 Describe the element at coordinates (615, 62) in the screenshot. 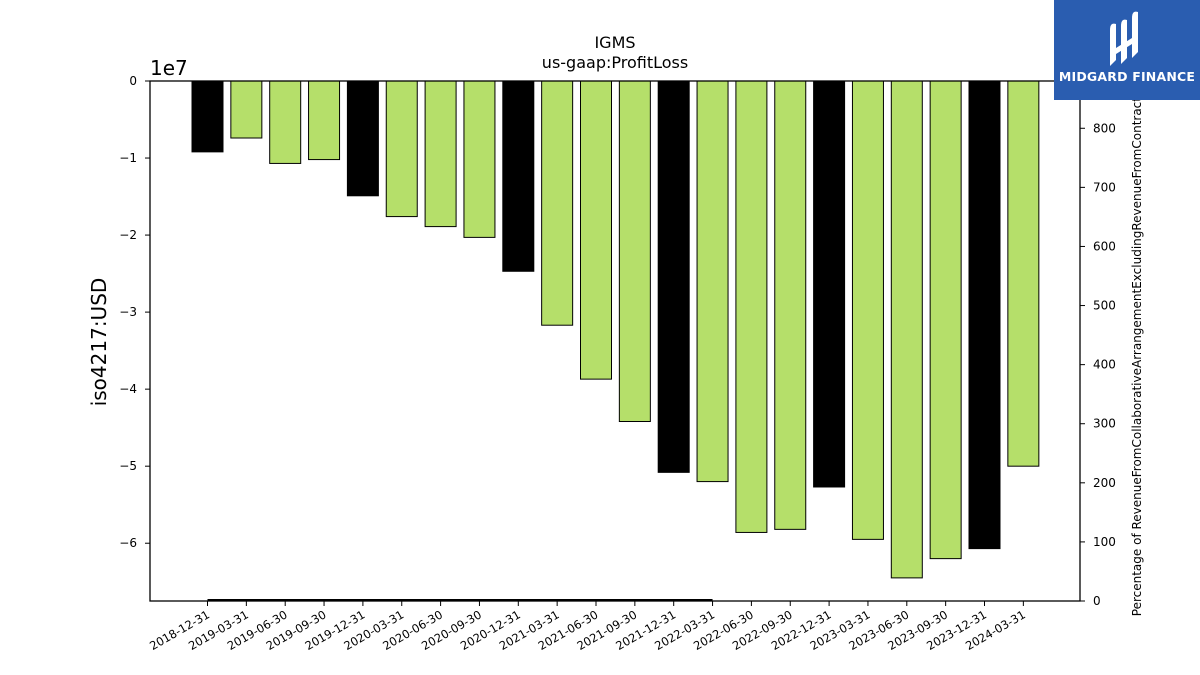

I see `chart-subtitle: us-gaap:ProfitLoss` at that location.